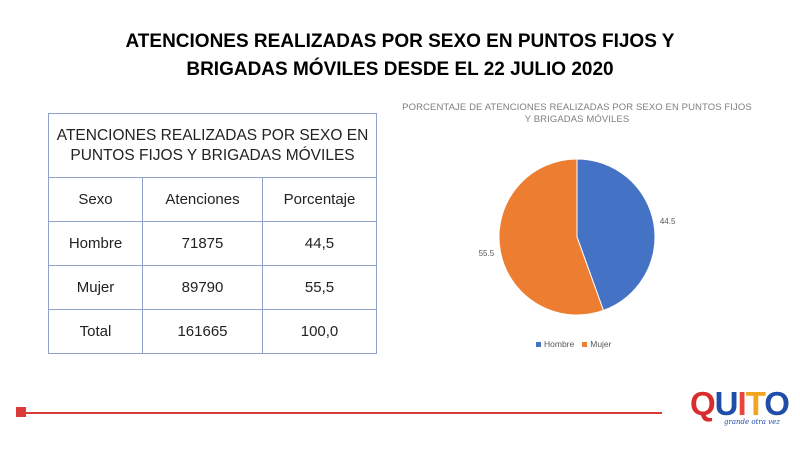  What do you see at coordinates (319, 199) in the screenshot?
I see `table-header-cell: Porcentaje` at bounding box center [319, 199].